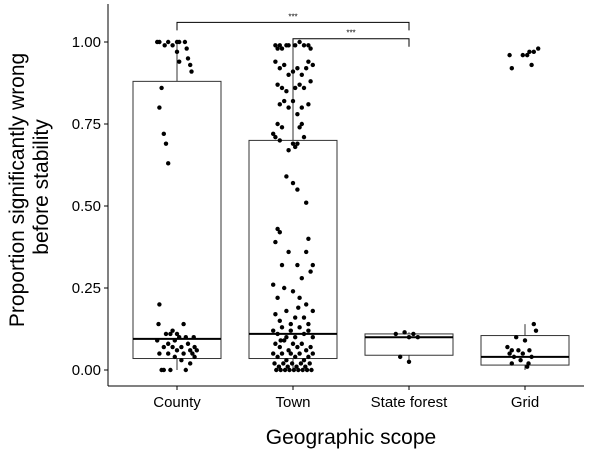  Describe the element at coordinates (350, 33) in the screenshot. I see `significance-label: ***` at that location.